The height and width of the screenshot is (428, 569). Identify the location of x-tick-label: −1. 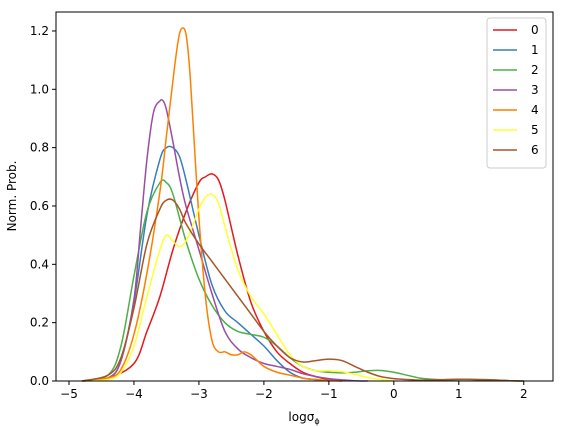
(329, 394).